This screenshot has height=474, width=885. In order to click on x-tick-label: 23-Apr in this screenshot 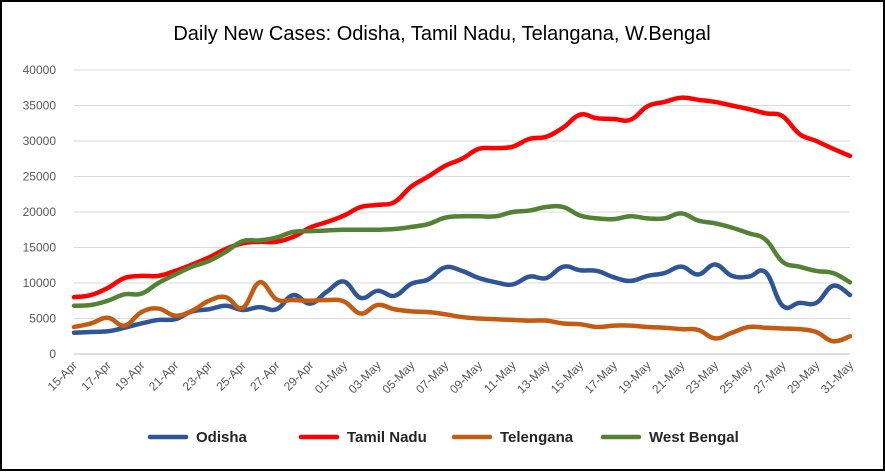, I will do `click(197, 375)`.